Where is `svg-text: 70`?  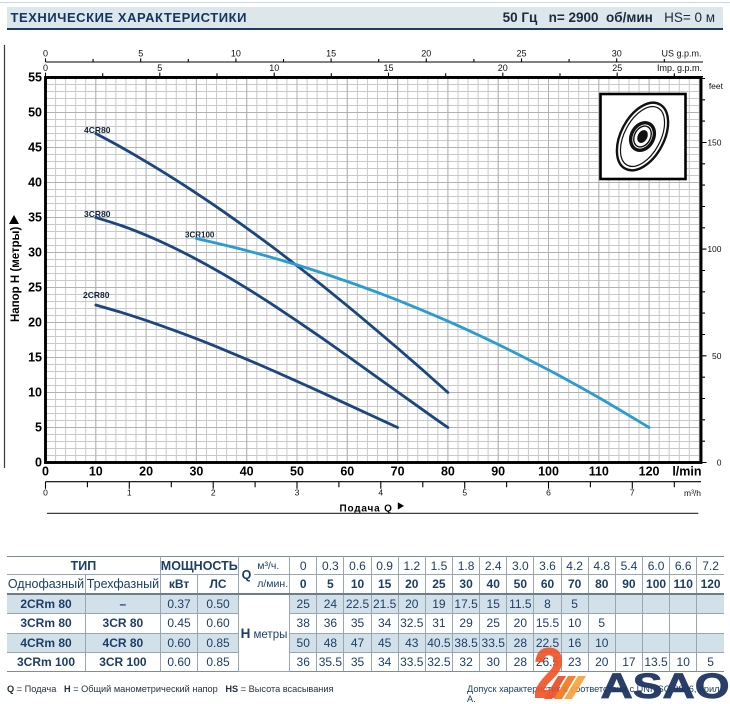 svg-text: 70 is located at coordinates (398, 472).